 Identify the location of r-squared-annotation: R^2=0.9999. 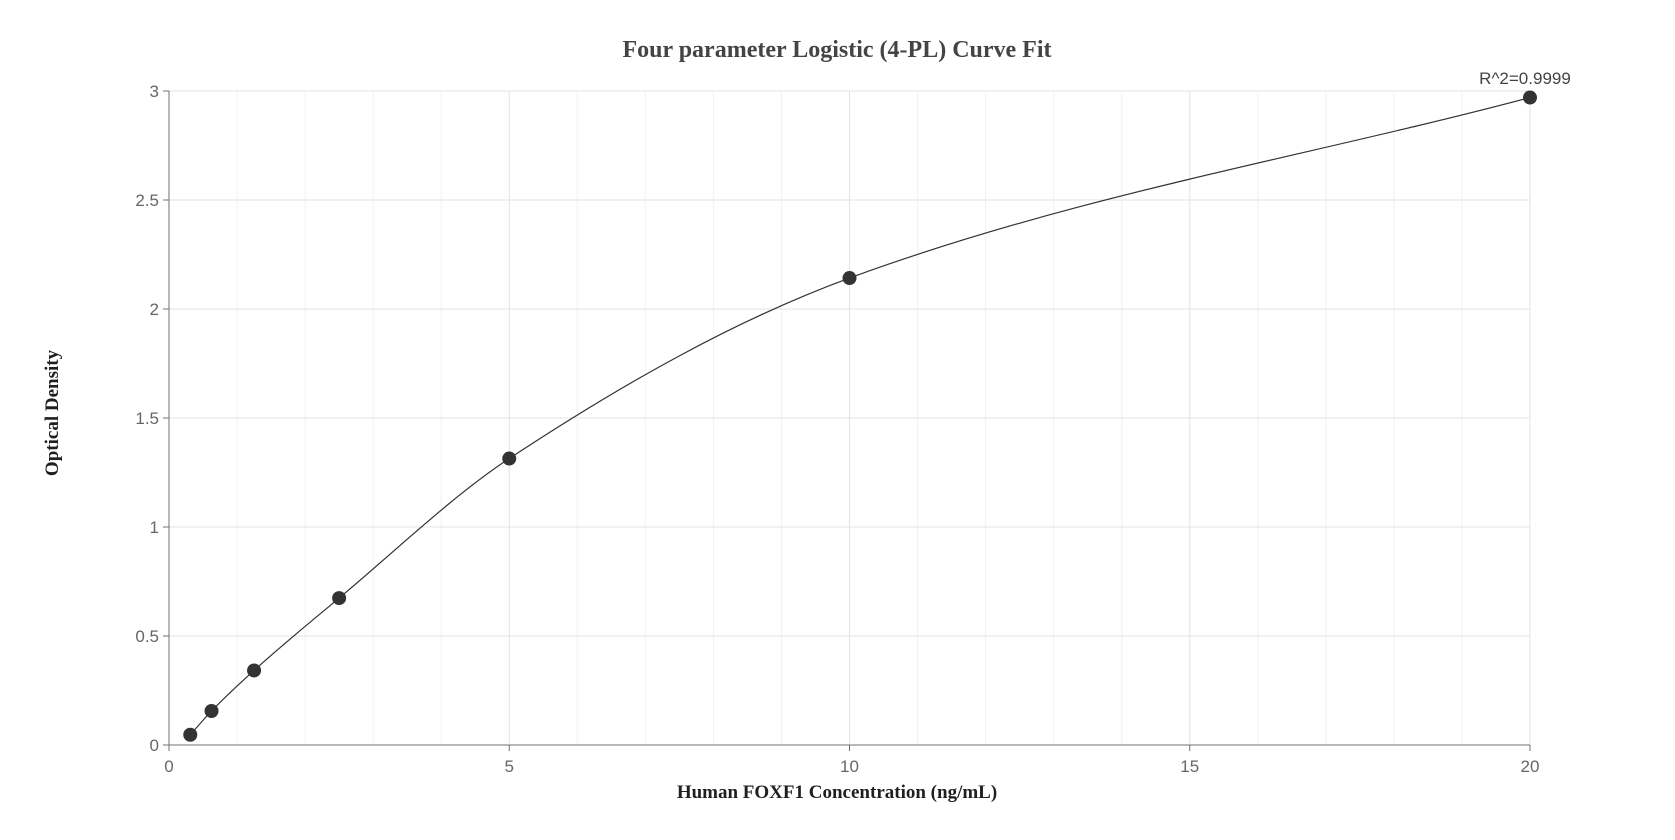
(1525, 78).